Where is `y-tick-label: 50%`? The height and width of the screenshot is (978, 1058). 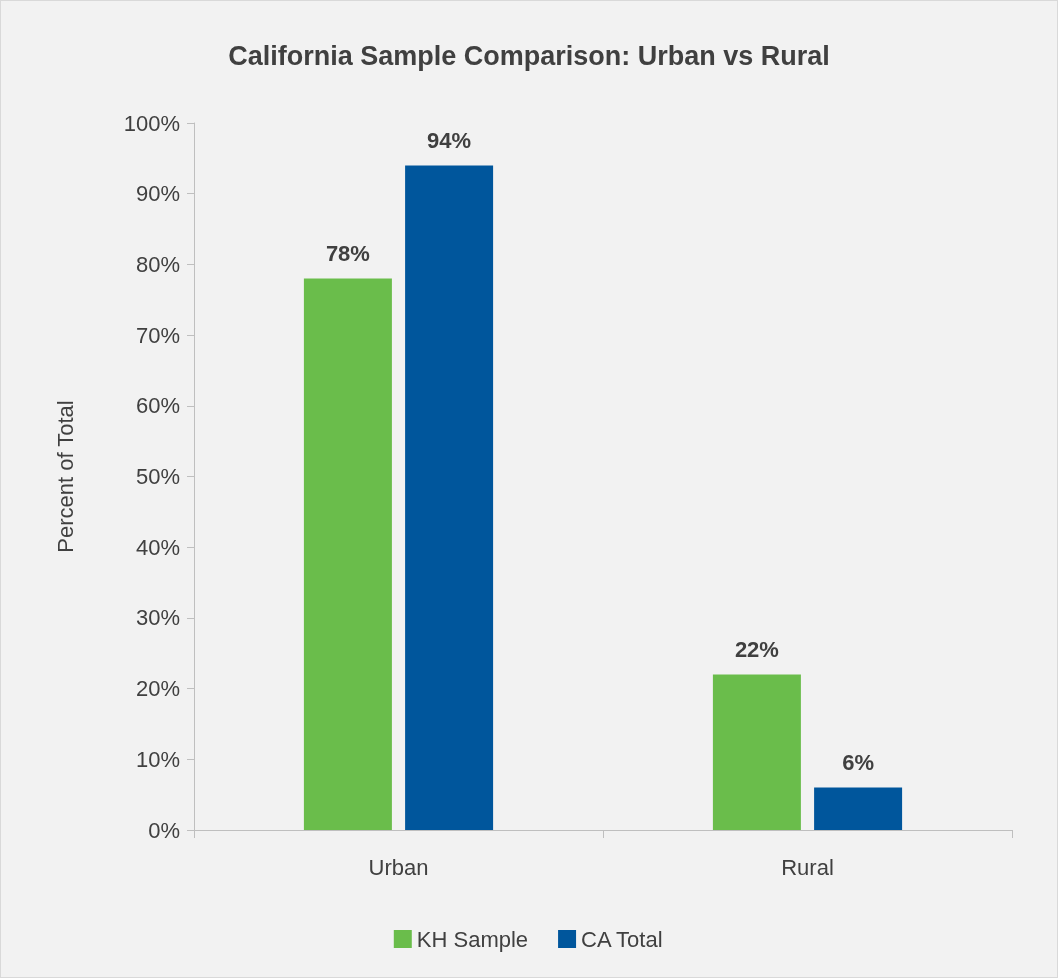
y-tick-label: 50% is located at coordinates (157, 476).